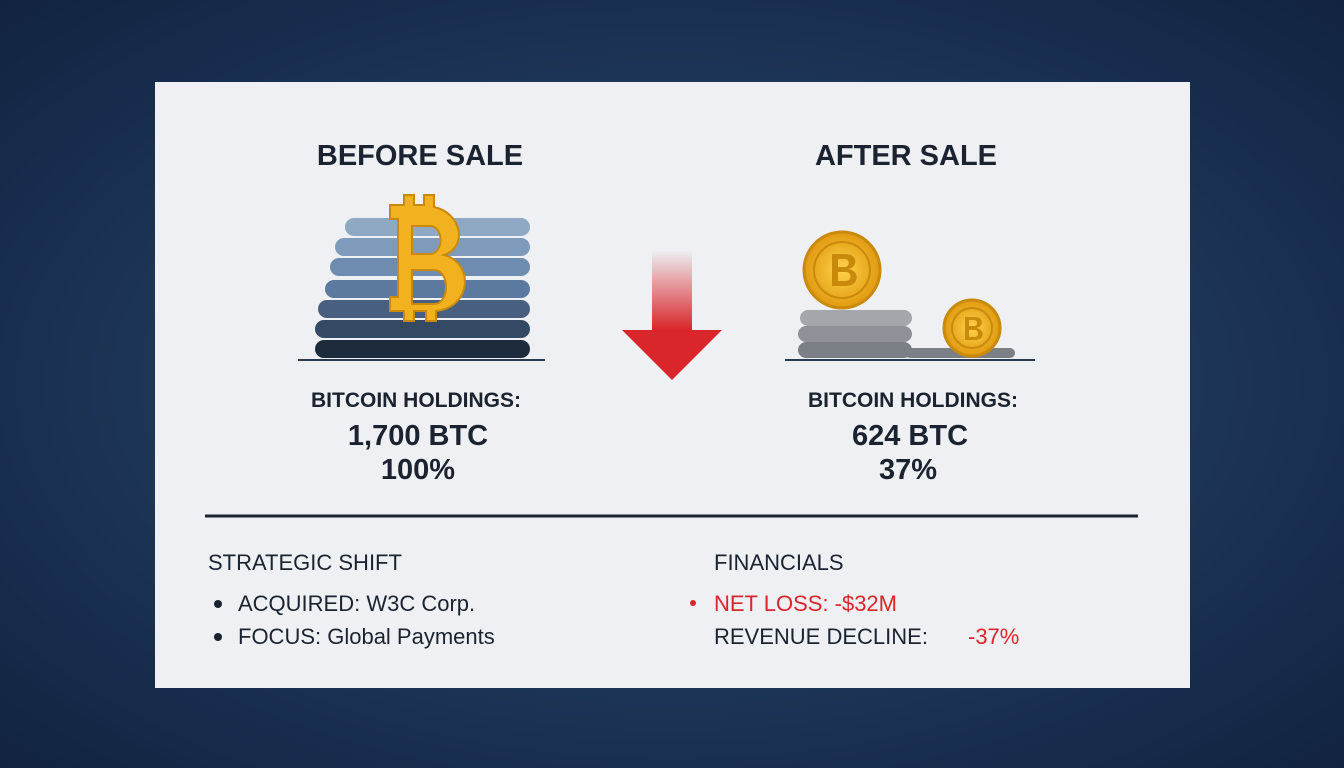 The width and height of the screenshot is (1344, 768). Describe the element at coordinates (305, 562) in the screenshot. I see `section-title: STRATEGIC SHIFT` at that location.